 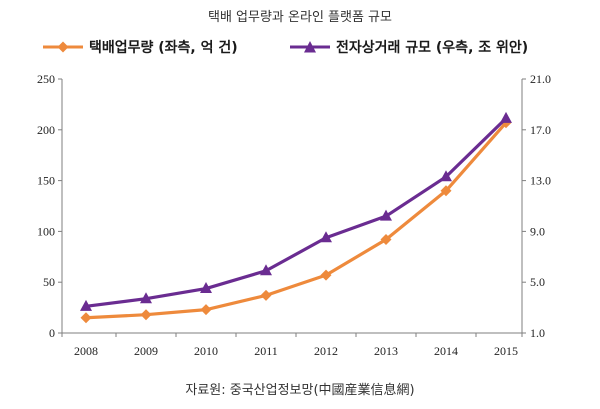 I want to click on legend-swatch-orange-diamond, so click(x=63, y=47).